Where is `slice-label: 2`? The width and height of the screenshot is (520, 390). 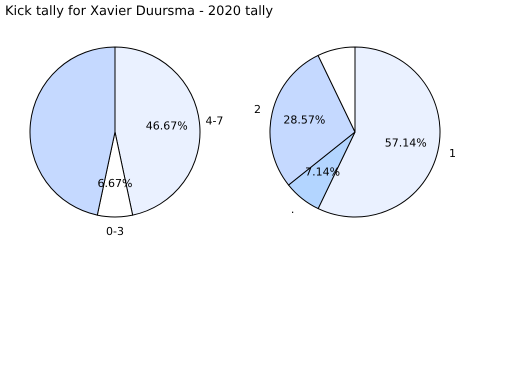
slice-label: 2 is located at coordinates (257, 109).